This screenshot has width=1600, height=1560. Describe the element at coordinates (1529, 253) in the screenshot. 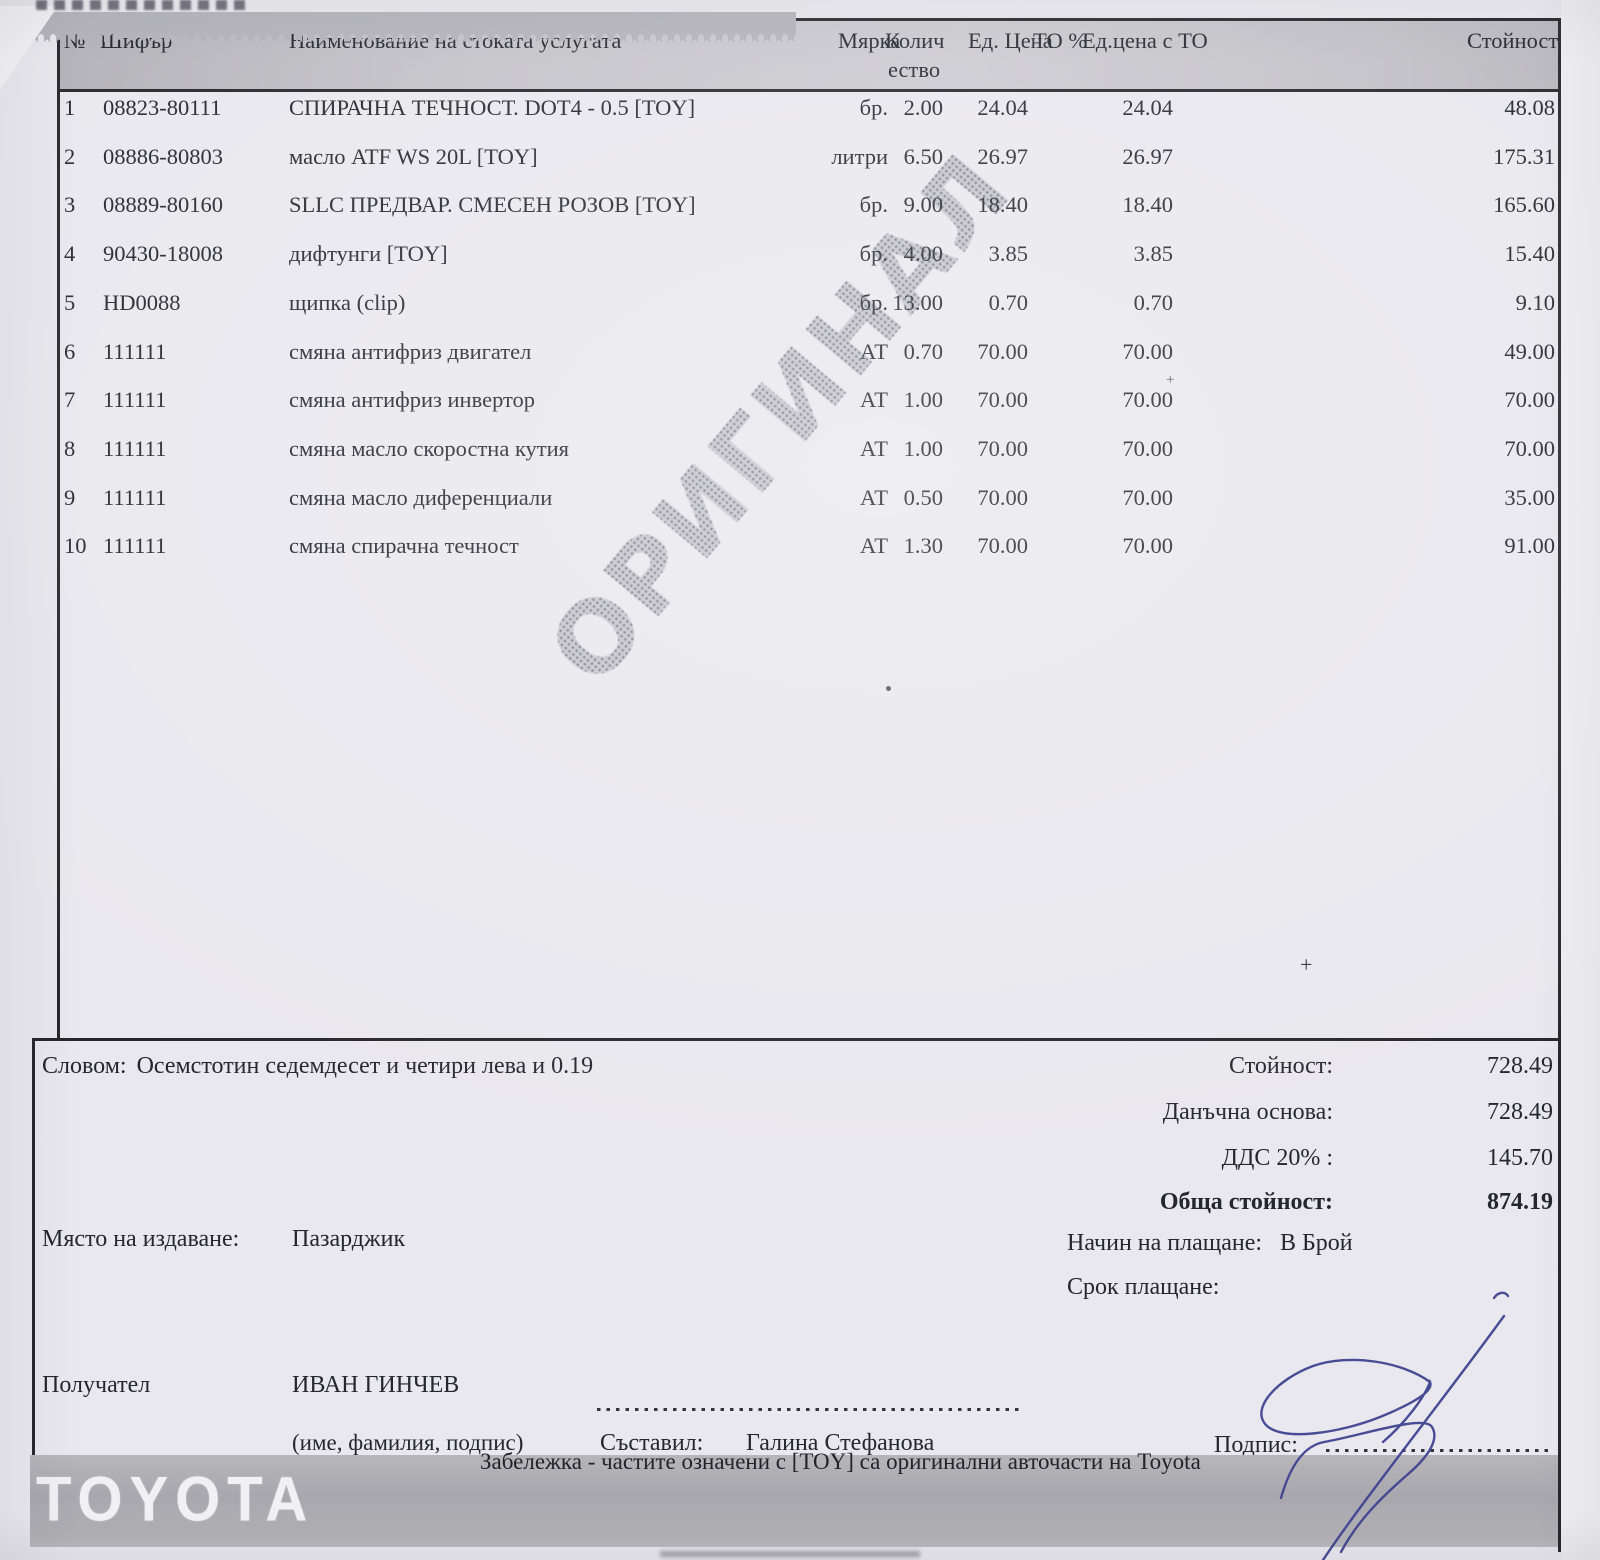

I see `cell-total: 15.40` at that location.